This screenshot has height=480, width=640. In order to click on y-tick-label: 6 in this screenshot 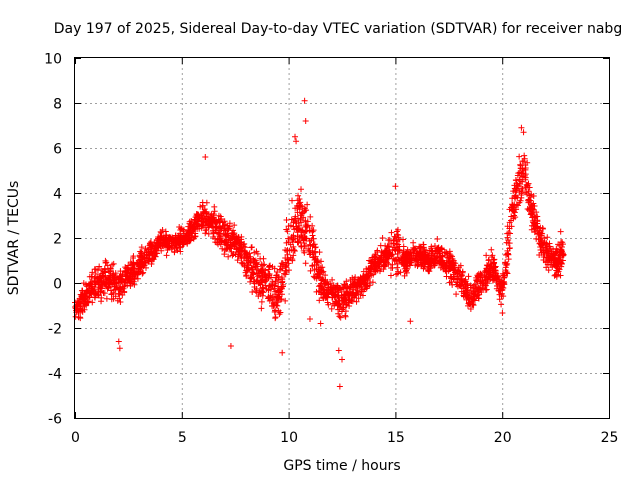, I will do `click(57, 150)`.